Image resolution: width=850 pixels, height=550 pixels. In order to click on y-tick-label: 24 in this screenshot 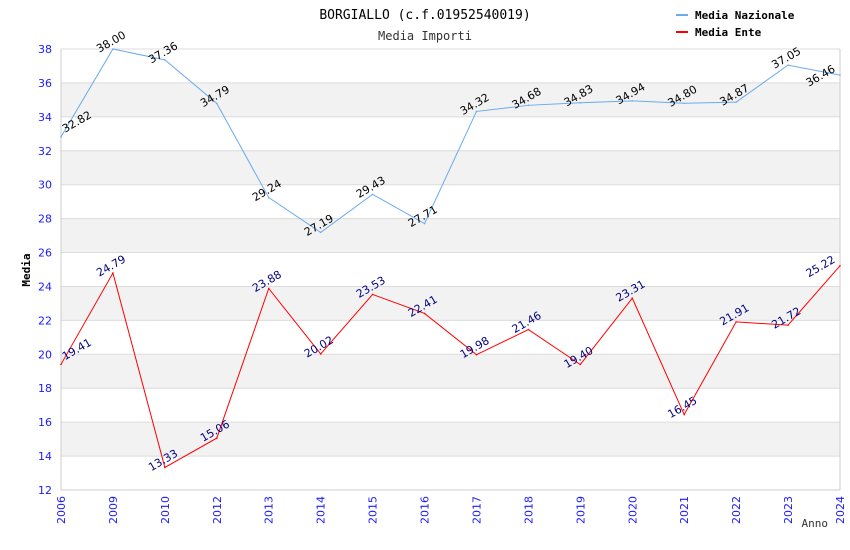, I will do `click(45, 286)`.